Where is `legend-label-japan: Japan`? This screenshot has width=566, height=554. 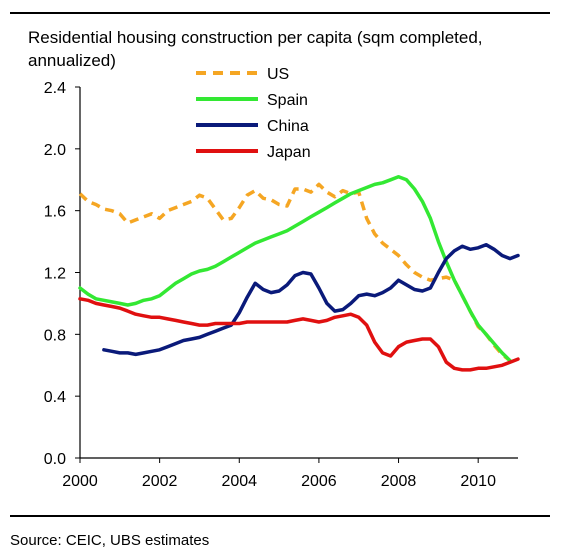
legend-label-japan: Japan is located at coordinates (289, 152).